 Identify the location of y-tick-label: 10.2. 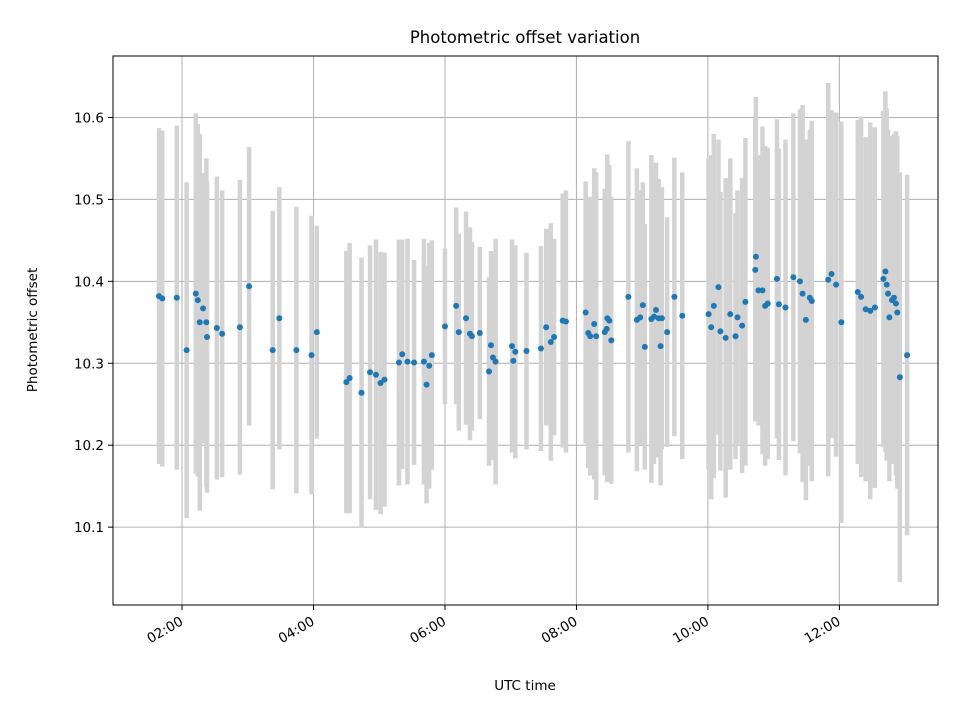
(89, 446).